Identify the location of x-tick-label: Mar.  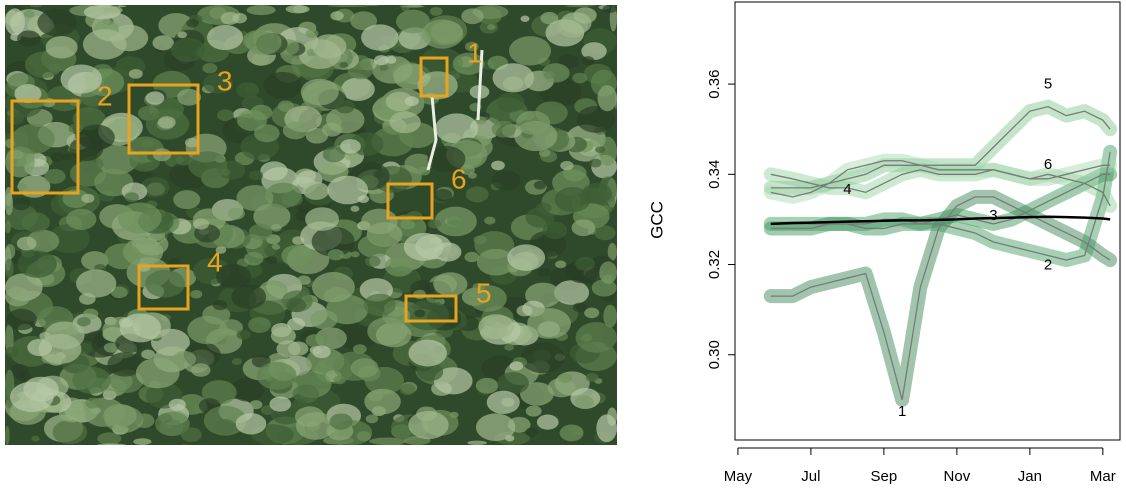
(1103, 476).